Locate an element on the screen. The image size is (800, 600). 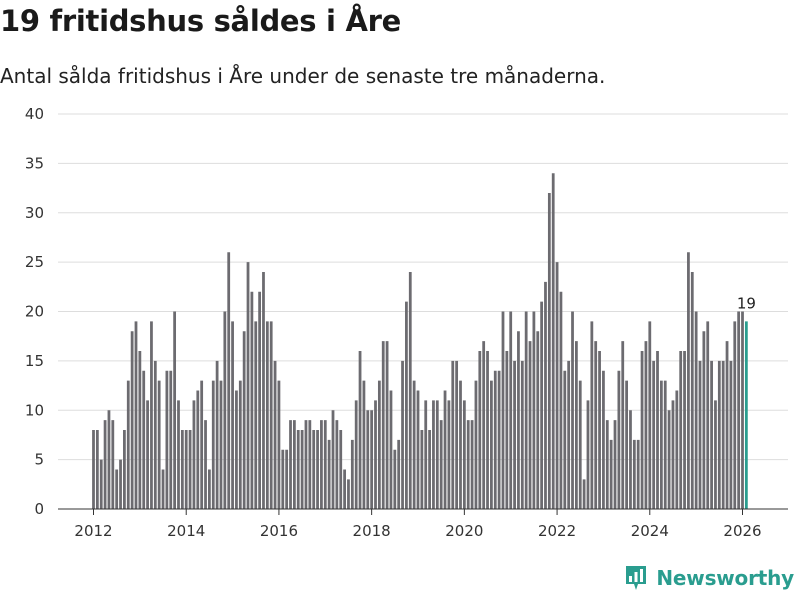
x-tick-label: 2016 is located at coordinates (279, 531).